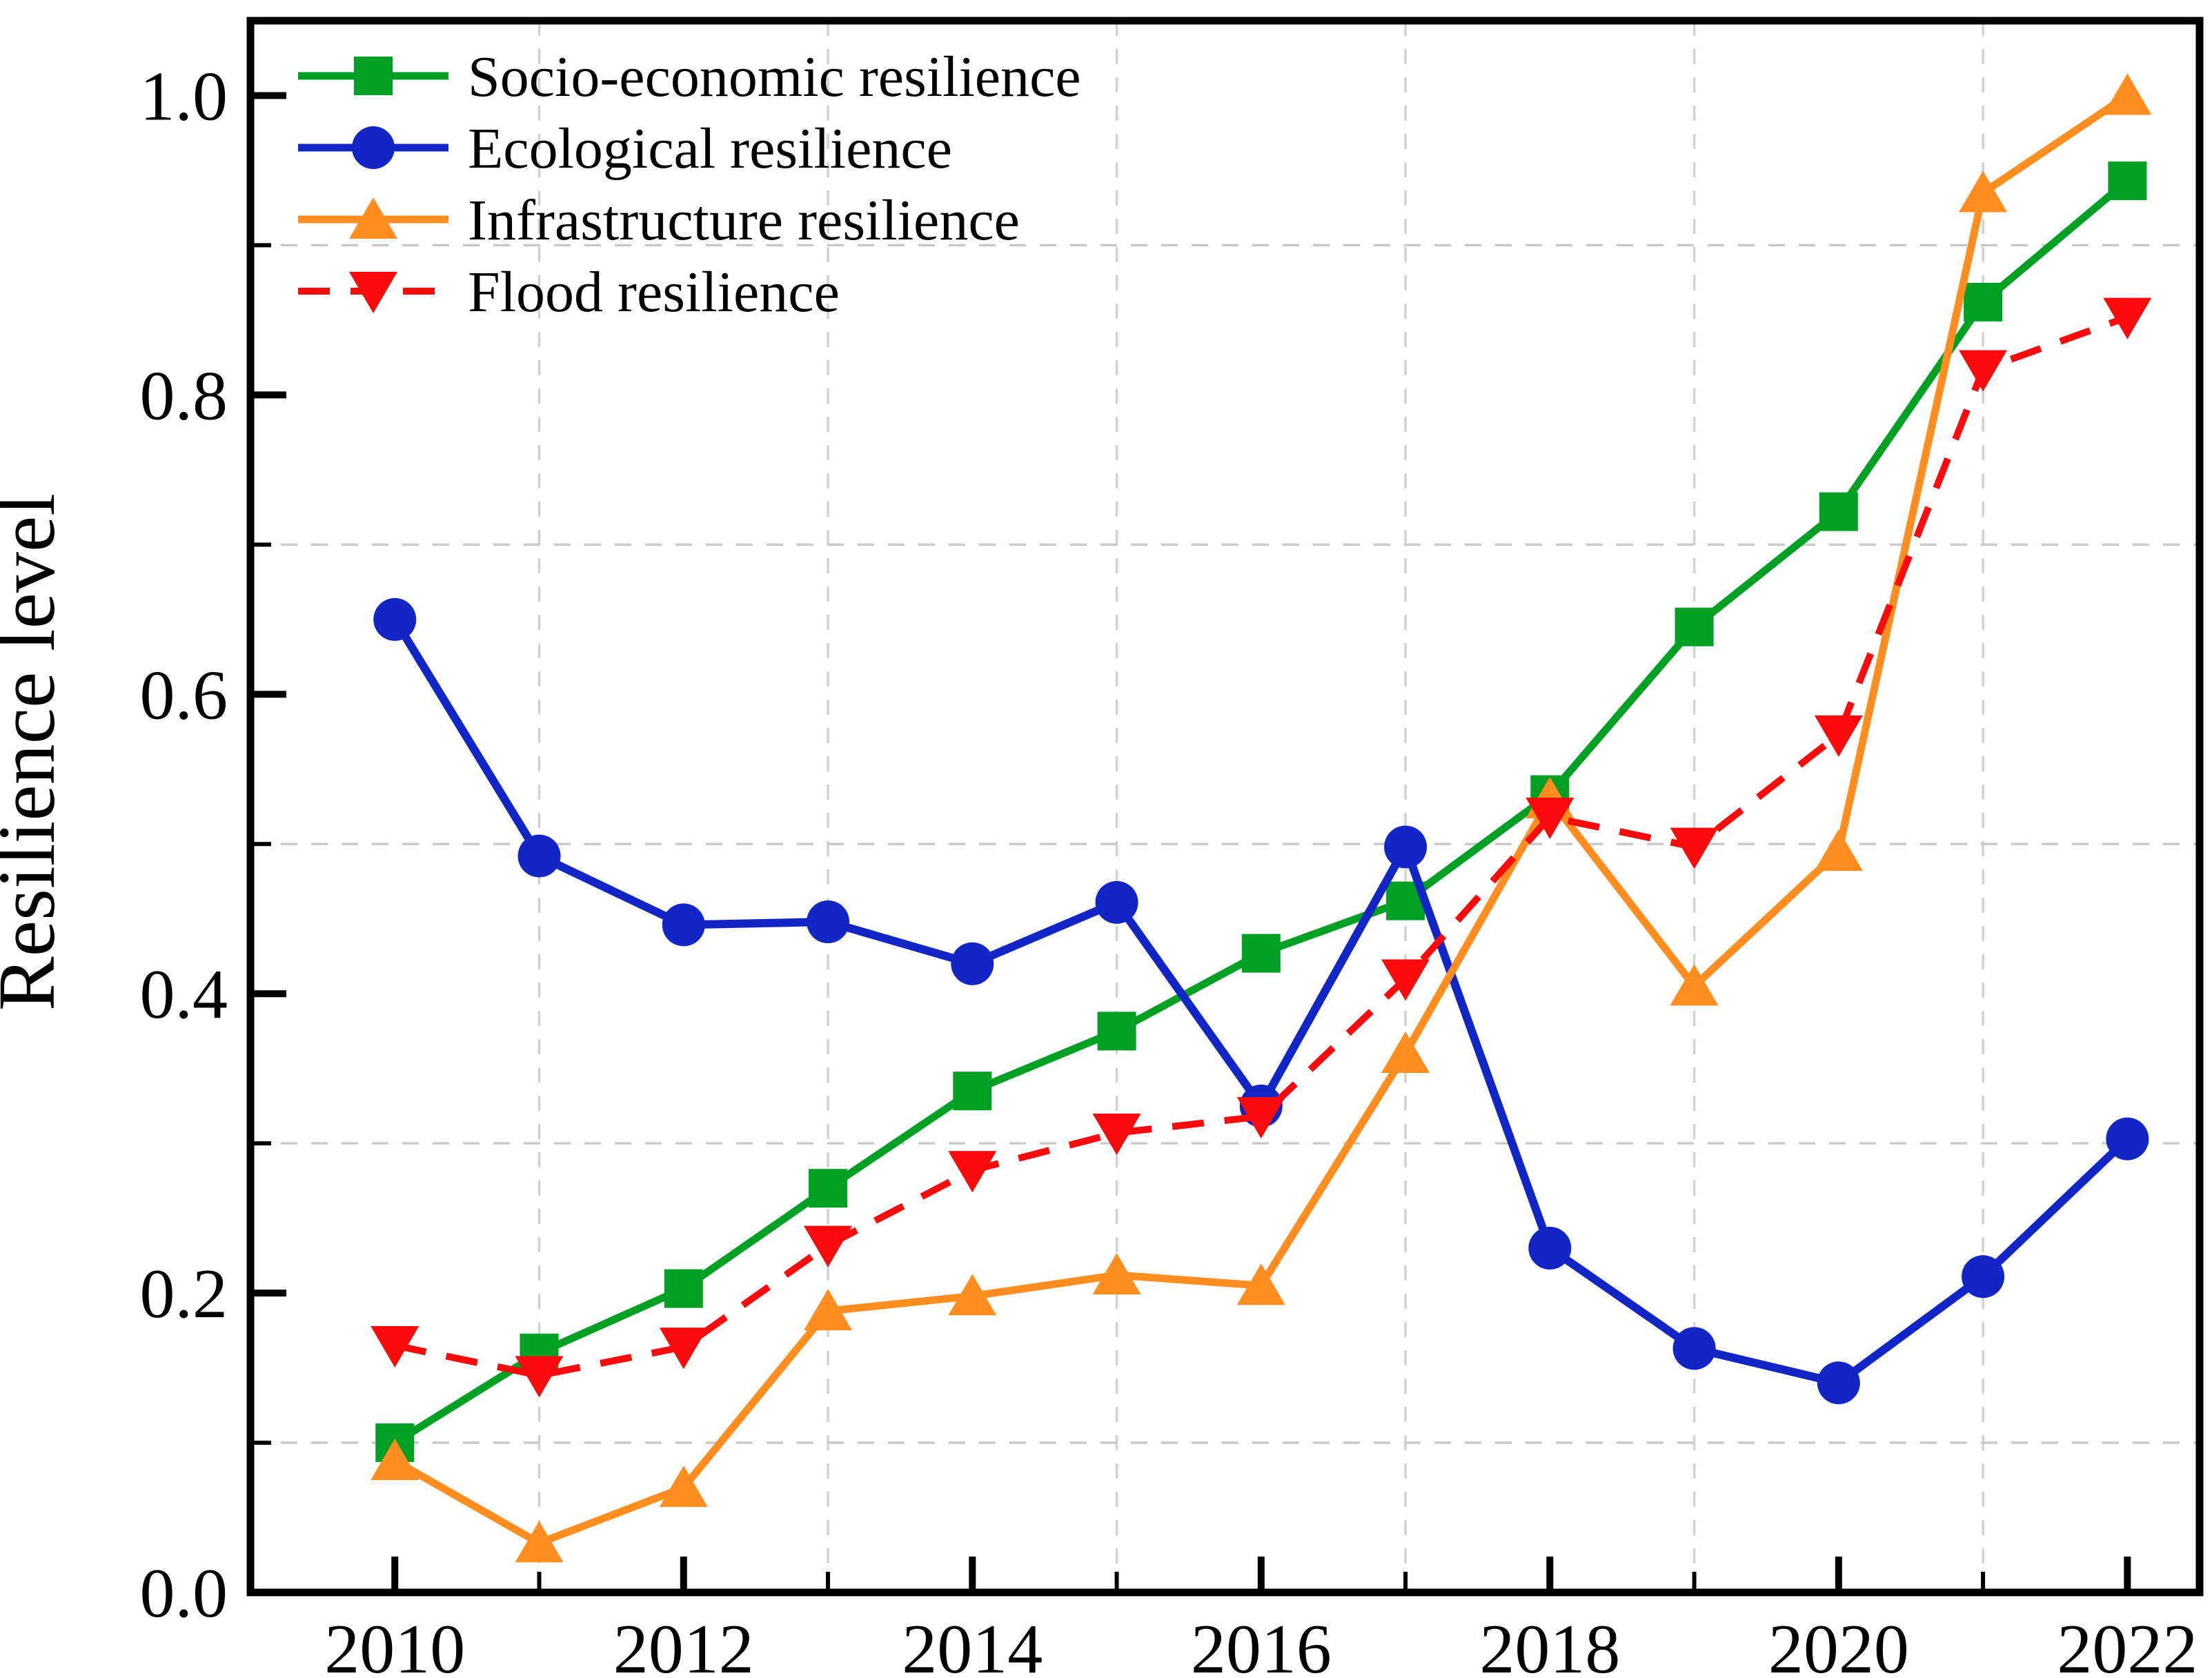 The height and width of the screenshot is (1678, 2212). What do you see at coordinates (2127, 1644) in the screenshot?
I see `x-tick-label: 2022` at bounding box center [2127, 1644].